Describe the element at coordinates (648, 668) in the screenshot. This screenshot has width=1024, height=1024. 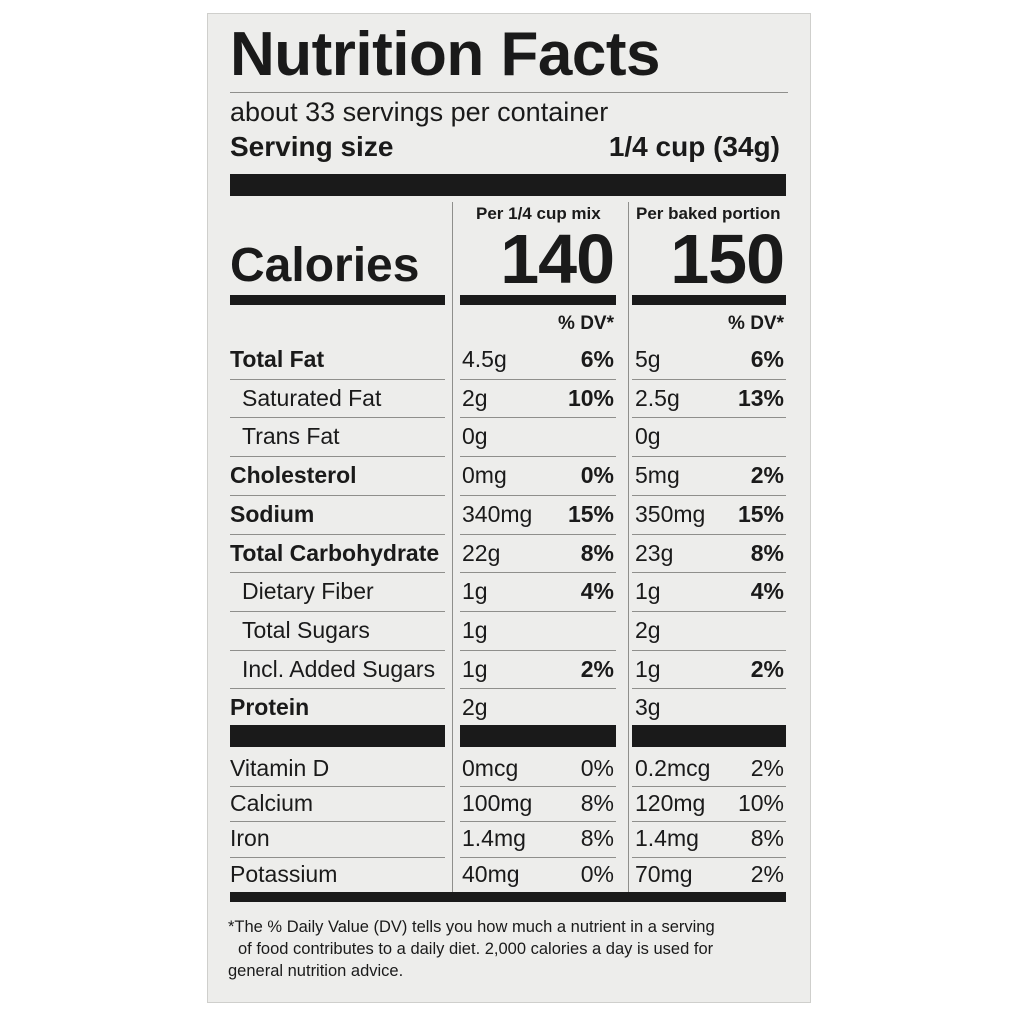
I see `baked-amount: 1g` at that location.